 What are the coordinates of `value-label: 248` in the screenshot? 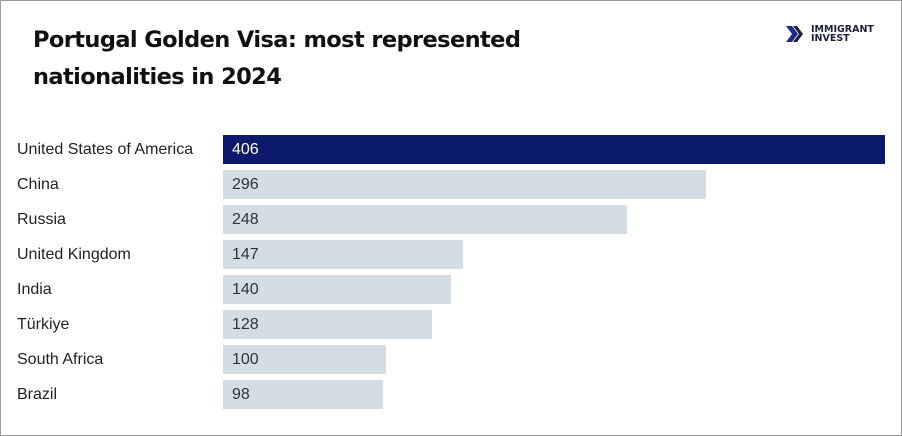 It's located at (245, 219).